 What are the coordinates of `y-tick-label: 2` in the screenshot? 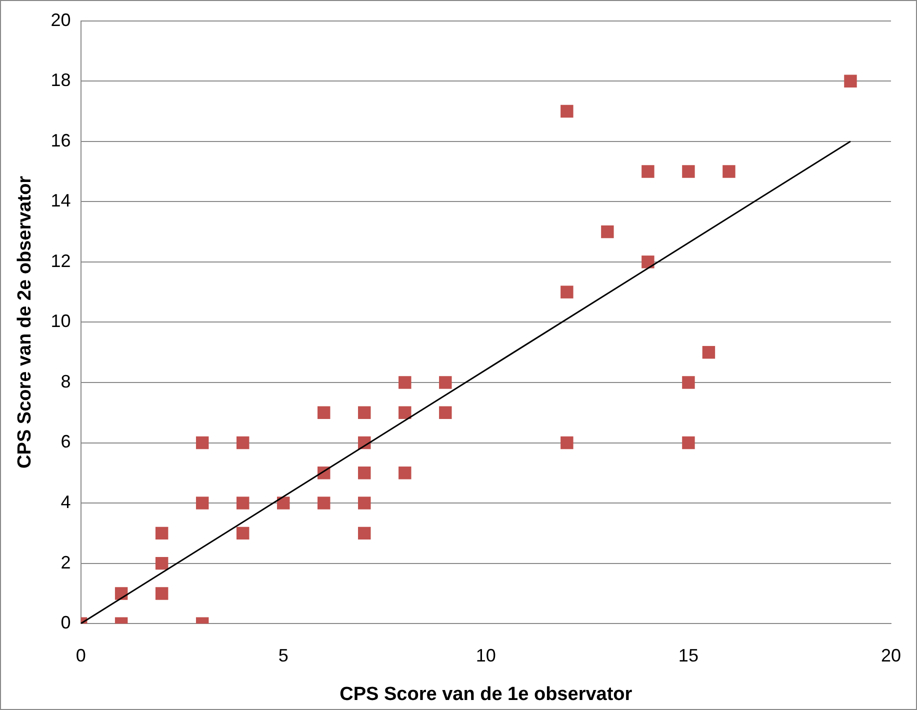 It's located at (65, 562).